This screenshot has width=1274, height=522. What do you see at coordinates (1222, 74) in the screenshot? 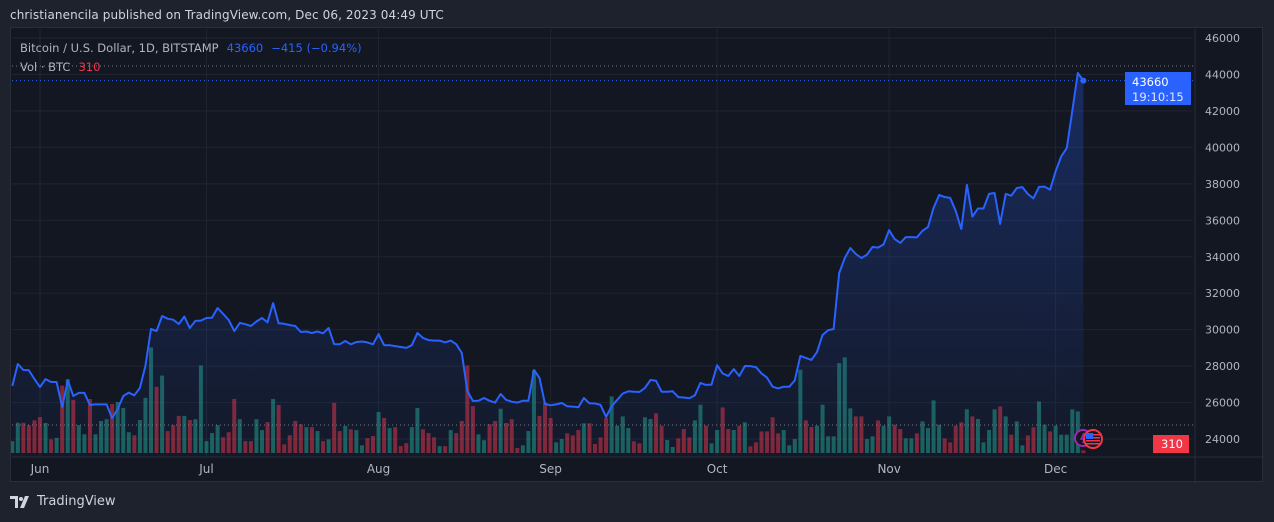
I see `y-tick-label: 44000` at bounding box center [1222, 74].